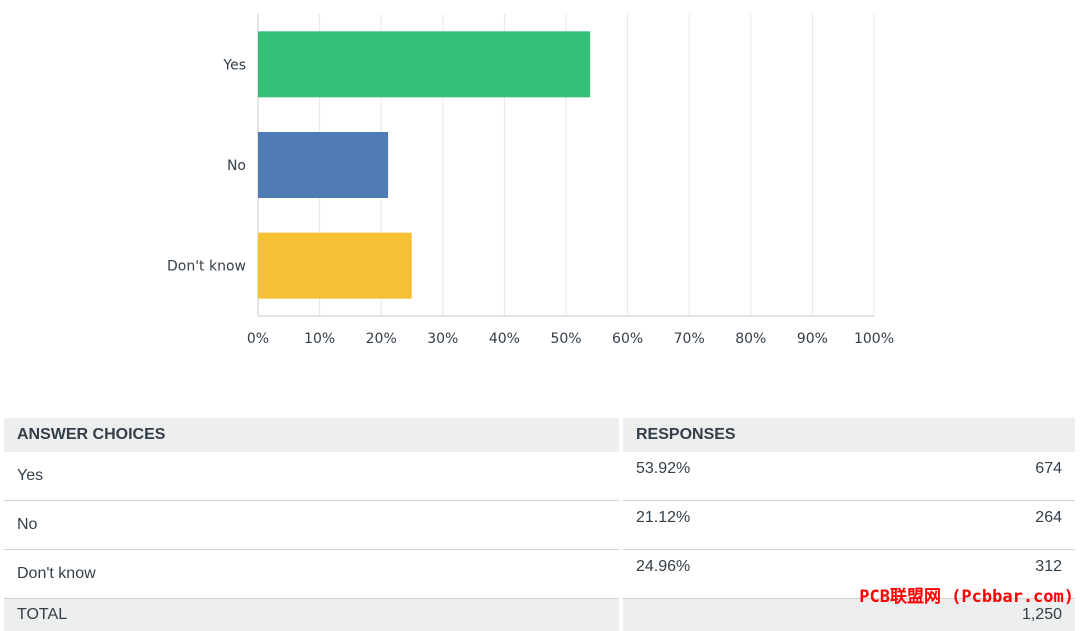 The width and height of the screenshot is (1080, 631). Describe the element at coordinates (812, 339) in the screenshot. I see `x-tick-label: 90%` at that location.